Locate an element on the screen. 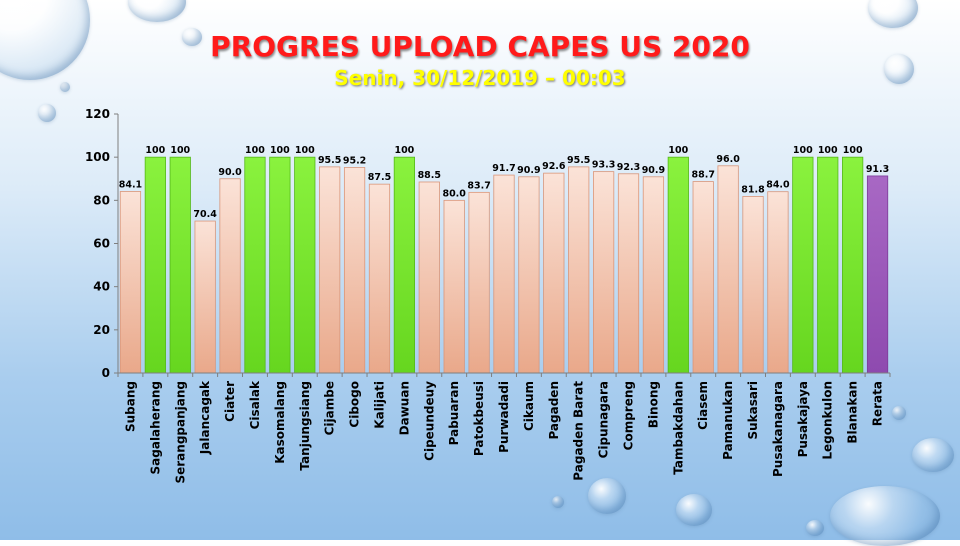 The image size is (960, 546). y-tick-label: 0 is located at coordinates (106, 373).